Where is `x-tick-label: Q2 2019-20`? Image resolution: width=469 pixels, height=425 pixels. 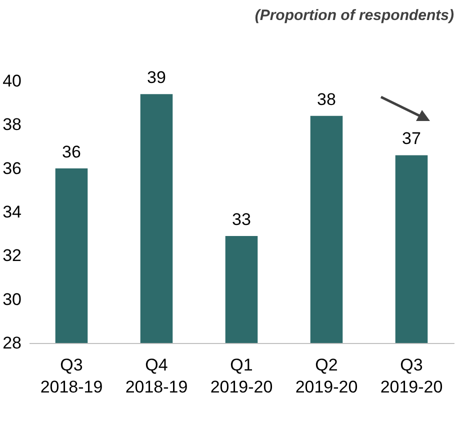
x-tick-label: Q2 2019-20 is located at coordinates (326, 376).